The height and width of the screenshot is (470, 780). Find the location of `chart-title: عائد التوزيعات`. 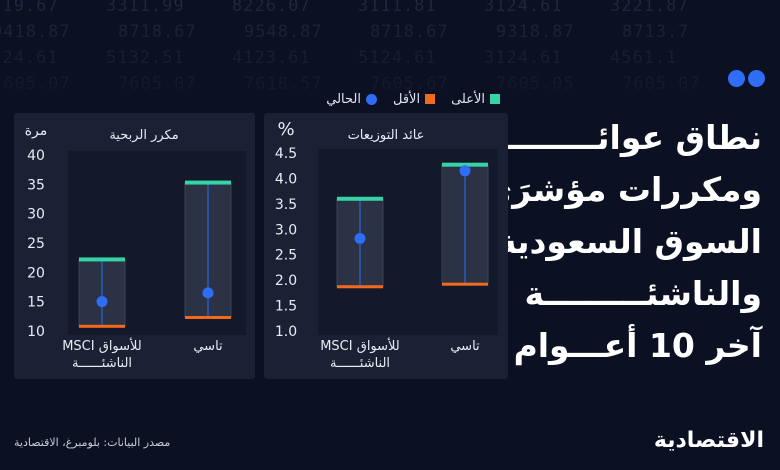

chart-title: عائد التوزيعات is located at coordinates (386, 135).